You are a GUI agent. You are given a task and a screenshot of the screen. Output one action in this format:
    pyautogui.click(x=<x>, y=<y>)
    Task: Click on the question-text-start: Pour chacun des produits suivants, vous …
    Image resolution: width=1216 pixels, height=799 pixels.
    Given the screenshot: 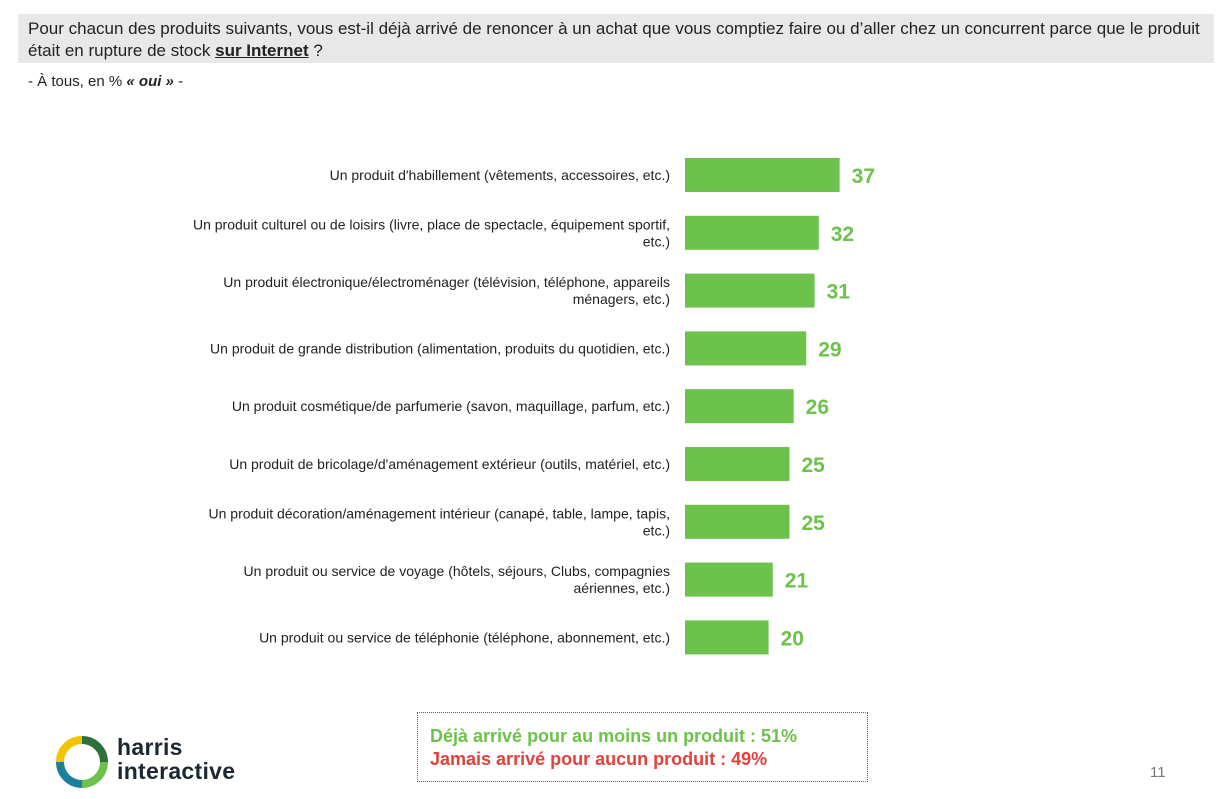 What is the action you would take?
    pyautogui.click(x=614, y=39)
    